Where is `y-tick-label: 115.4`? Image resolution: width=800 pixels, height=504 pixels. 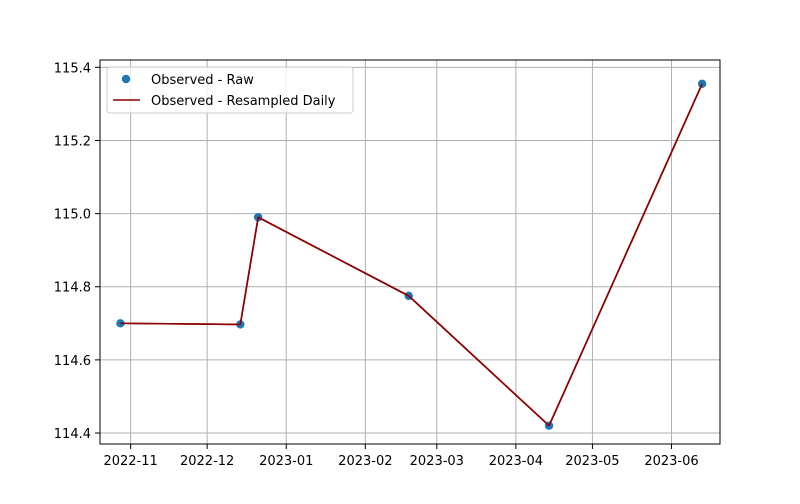 y-tick-label: 115.4 is located at coordinates (72, 68).